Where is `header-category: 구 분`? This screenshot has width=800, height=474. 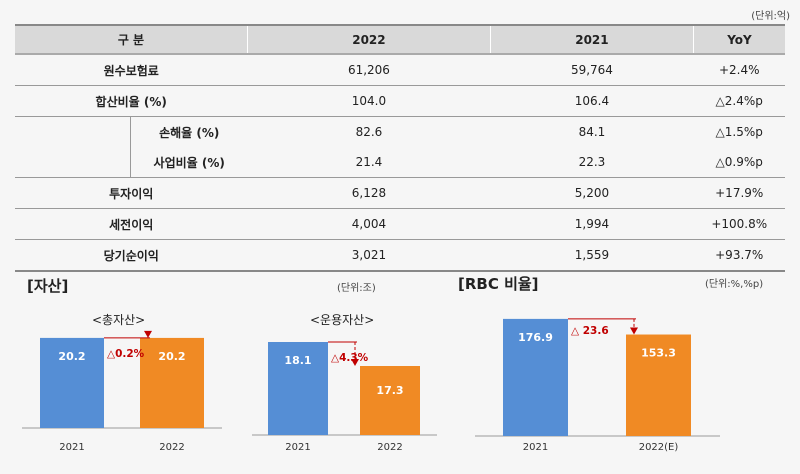 header-category: 구 분 is located at coordinates (131, 39).